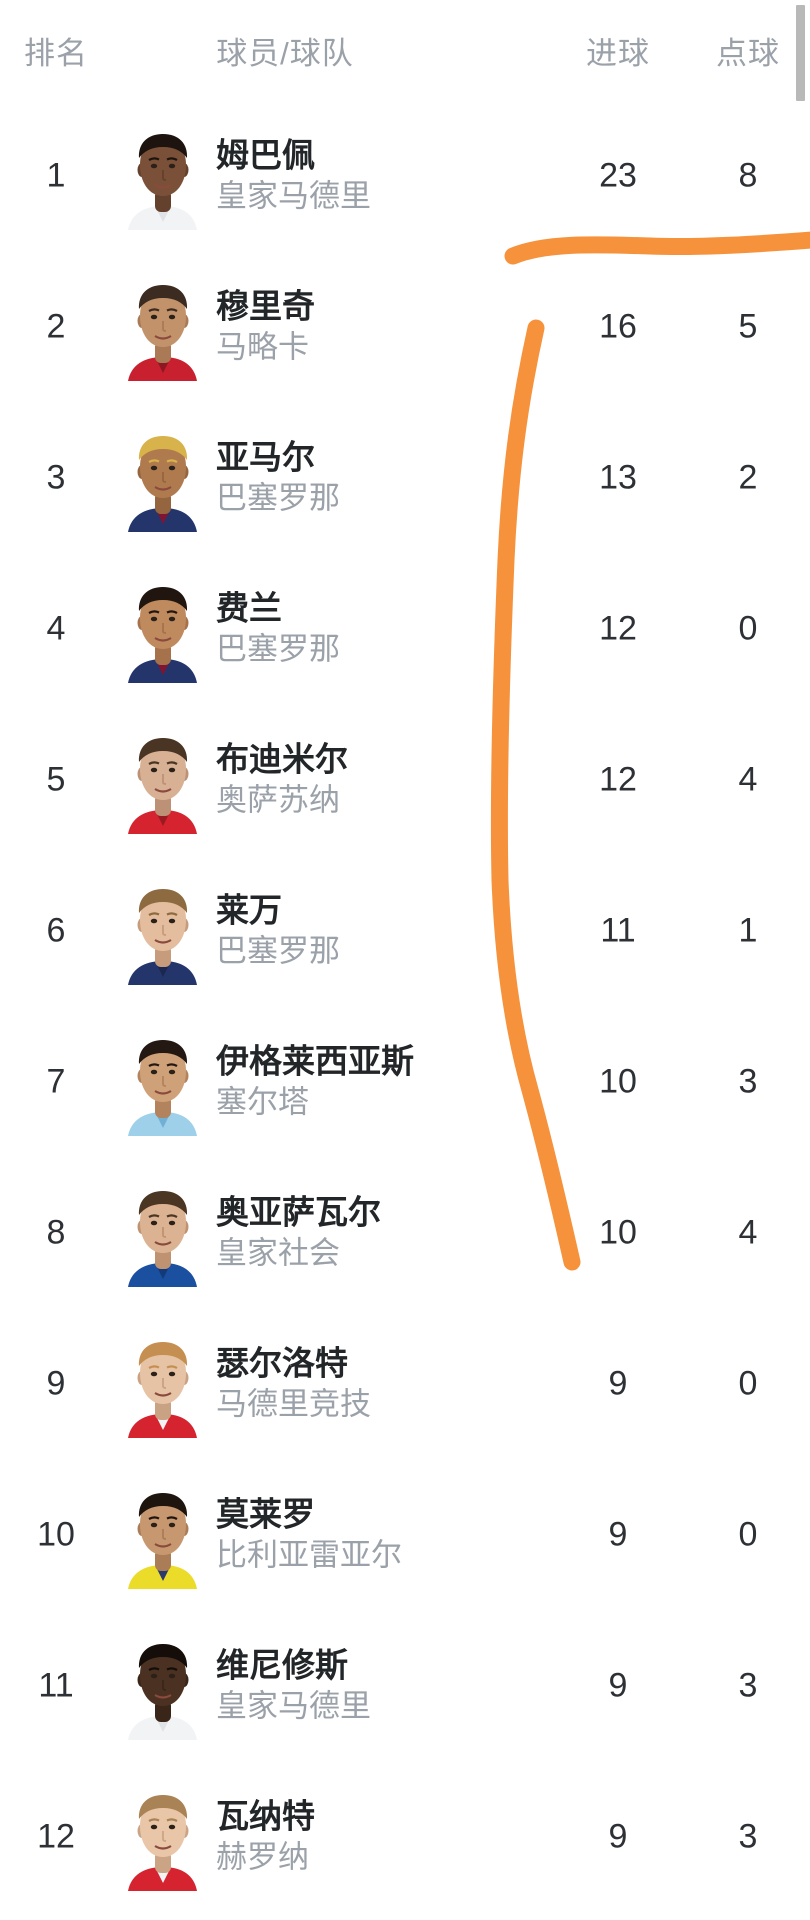  What do you see at coordinates (265, 1513) in the screenshot?
I see `player-name: 莫莱罗` at bounding box center [265, 1513].